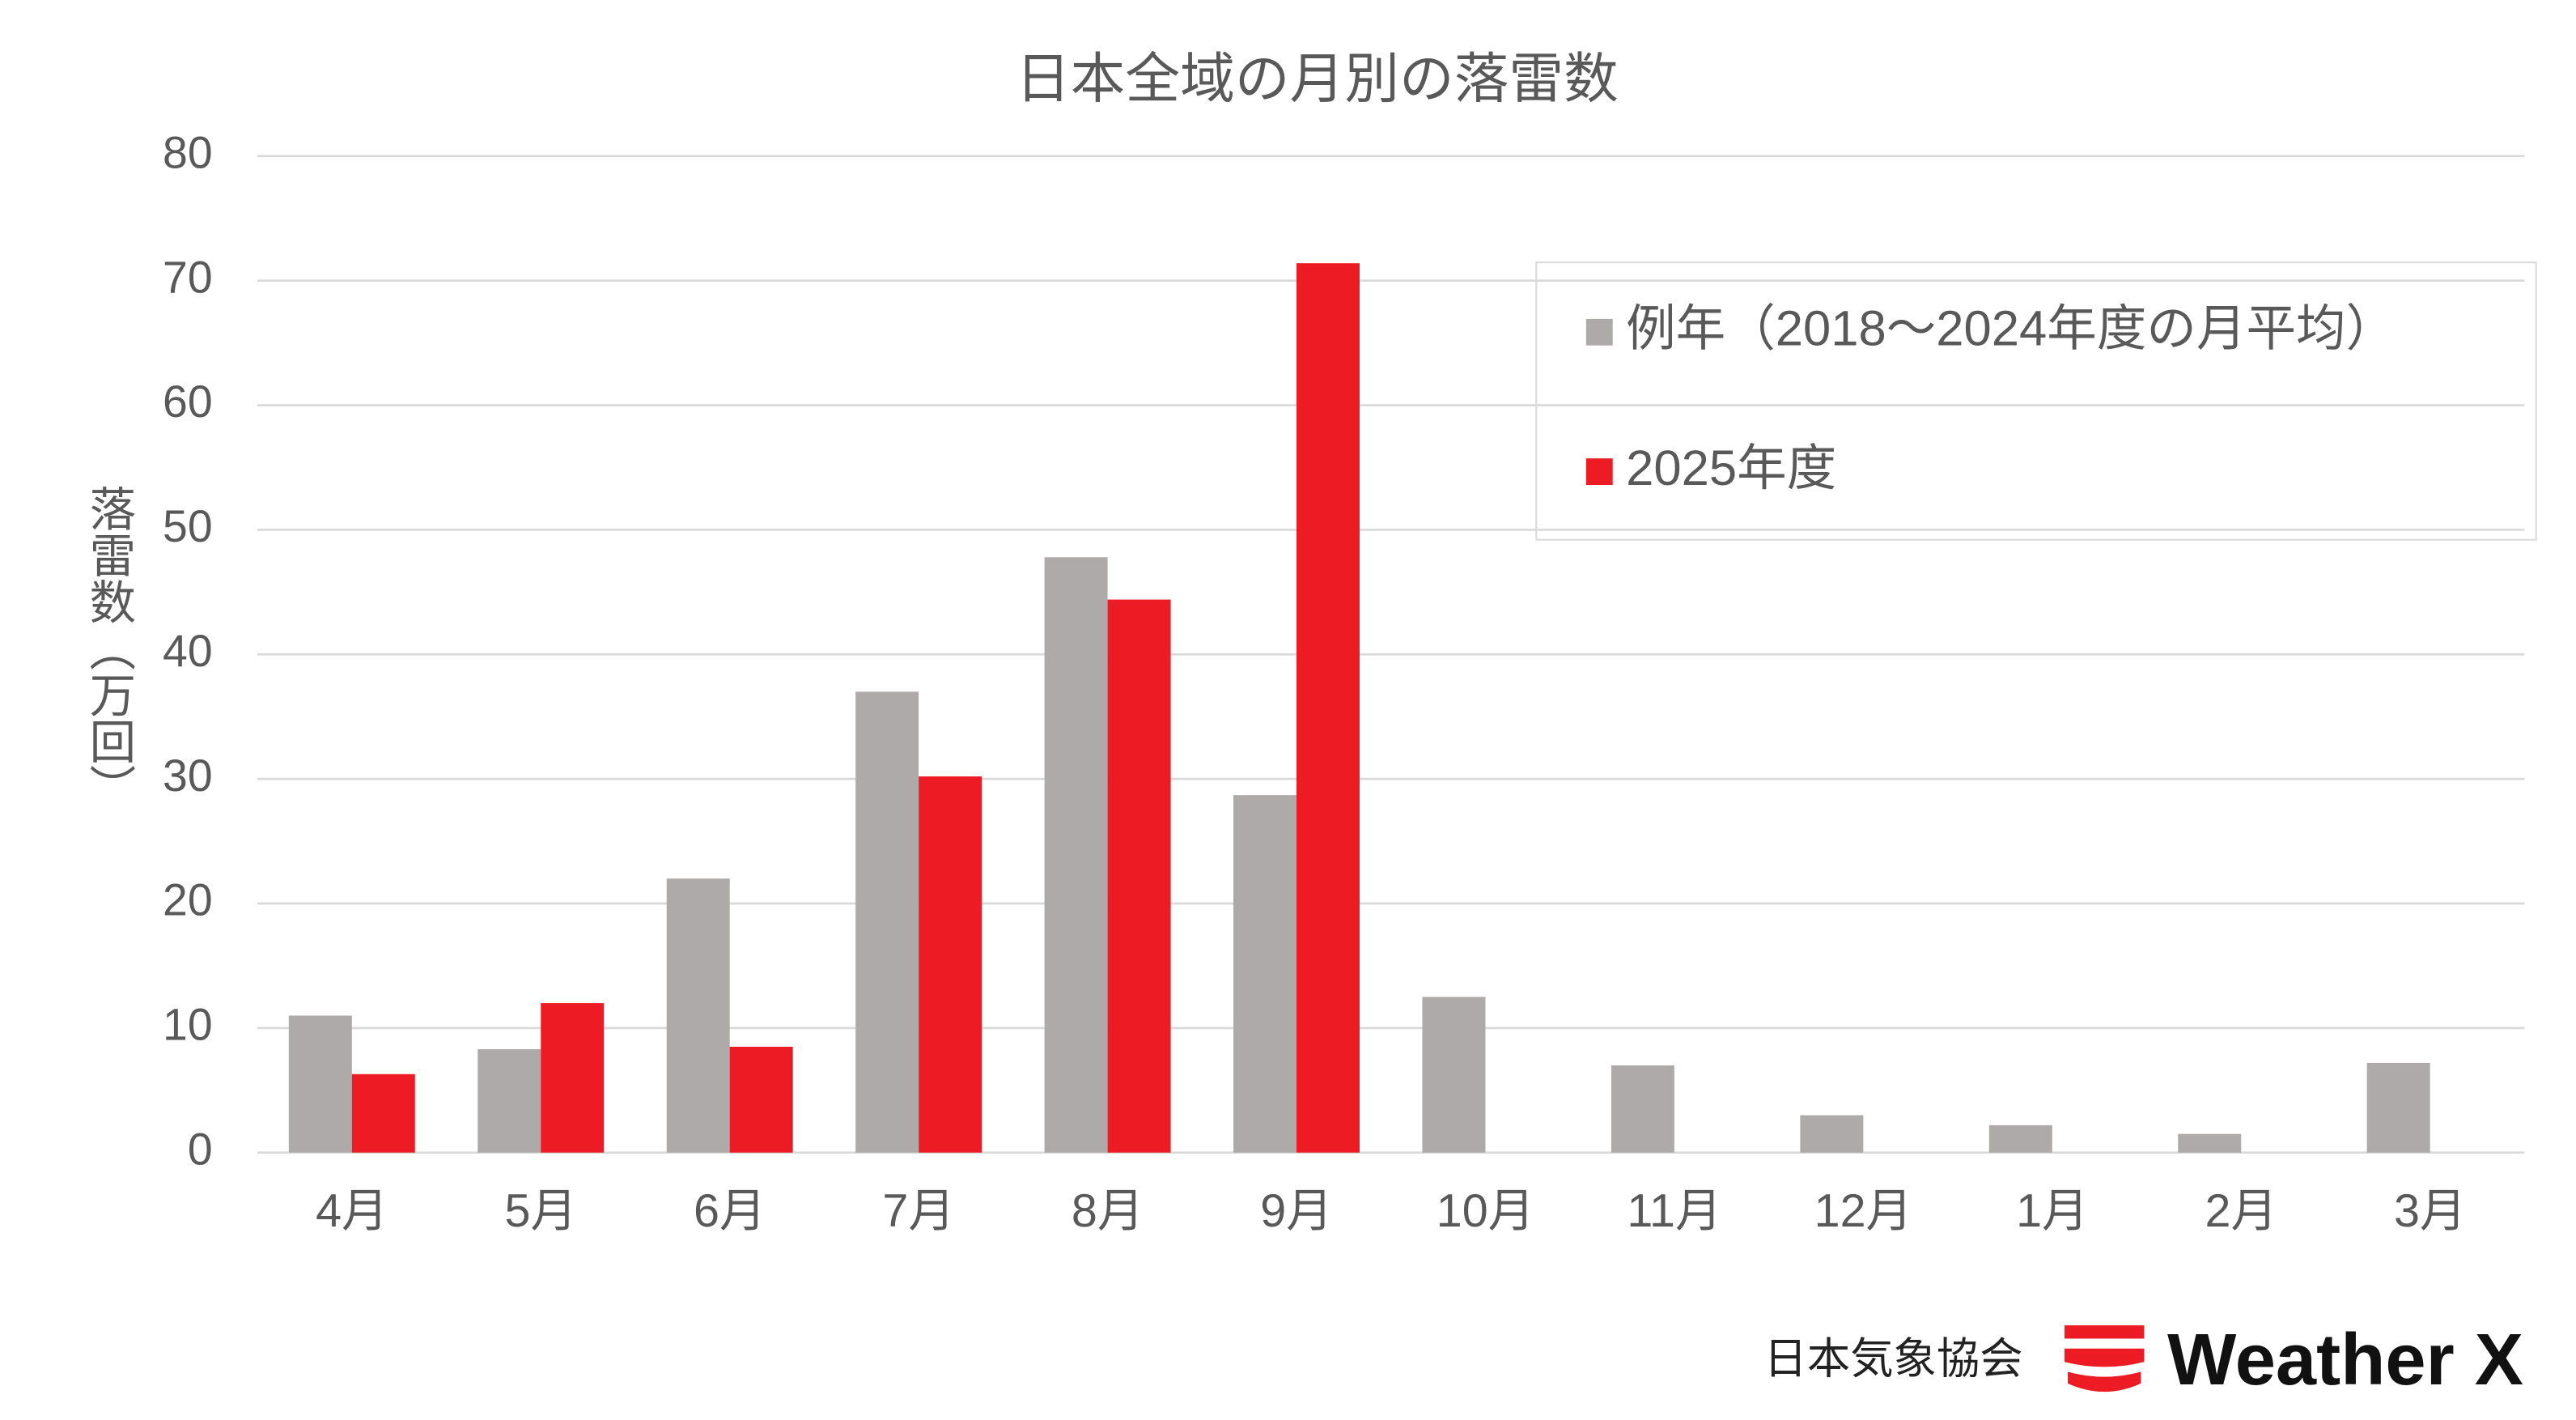 This screenshot has height=1420, width=2576. Describe the element at coordinates (2430, 1211) in the screenshot. I see `x-tick-label: 3月` at that location.